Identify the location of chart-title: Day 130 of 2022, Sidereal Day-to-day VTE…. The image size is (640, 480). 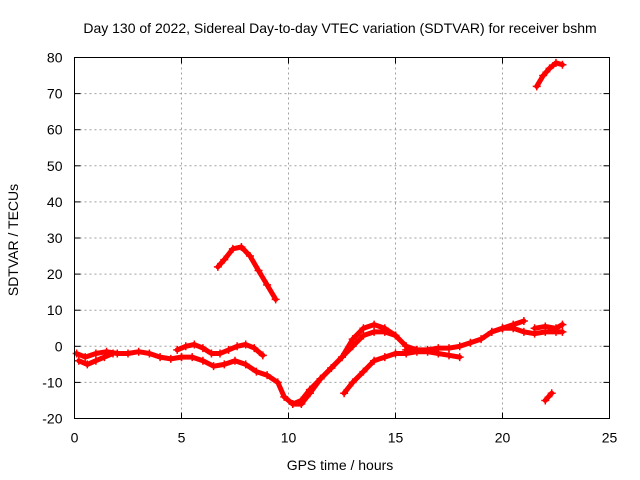
(339, 28).